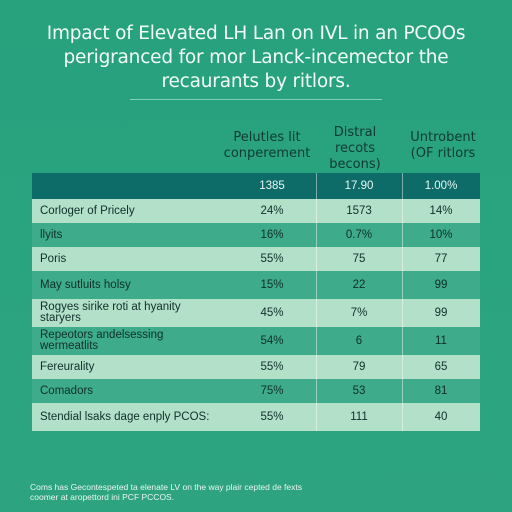 This screenshot has height=512, width=512. I want to click on row-value-1: 45%, so click(272, 313).